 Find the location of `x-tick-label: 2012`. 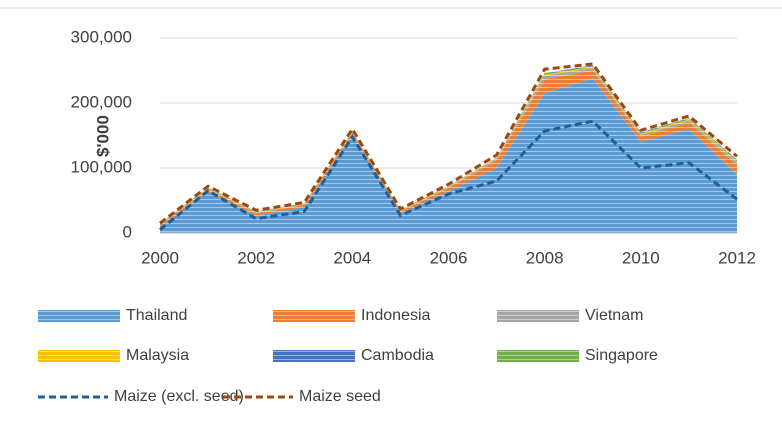

x-tick-label: 2012 is located at coordinates (737, 257).